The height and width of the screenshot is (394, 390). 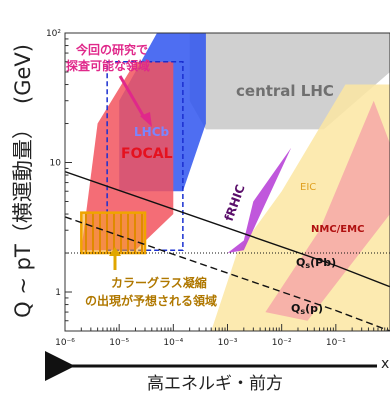 What do you see at coordinates (259, 200) in the screenshot?
I see `region-frhic` at bounding box center [259, 200].